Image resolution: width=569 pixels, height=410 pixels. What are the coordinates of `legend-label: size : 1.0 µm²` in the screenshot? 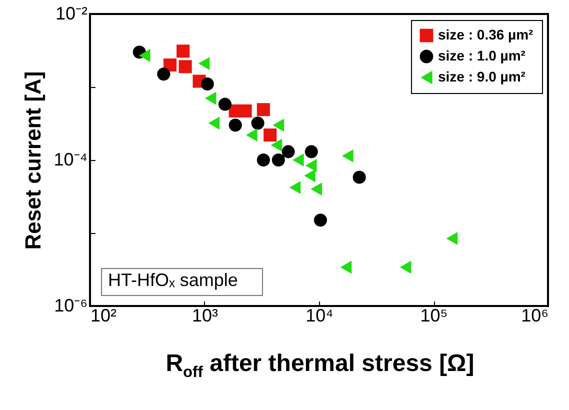 It's located at (482, 56).